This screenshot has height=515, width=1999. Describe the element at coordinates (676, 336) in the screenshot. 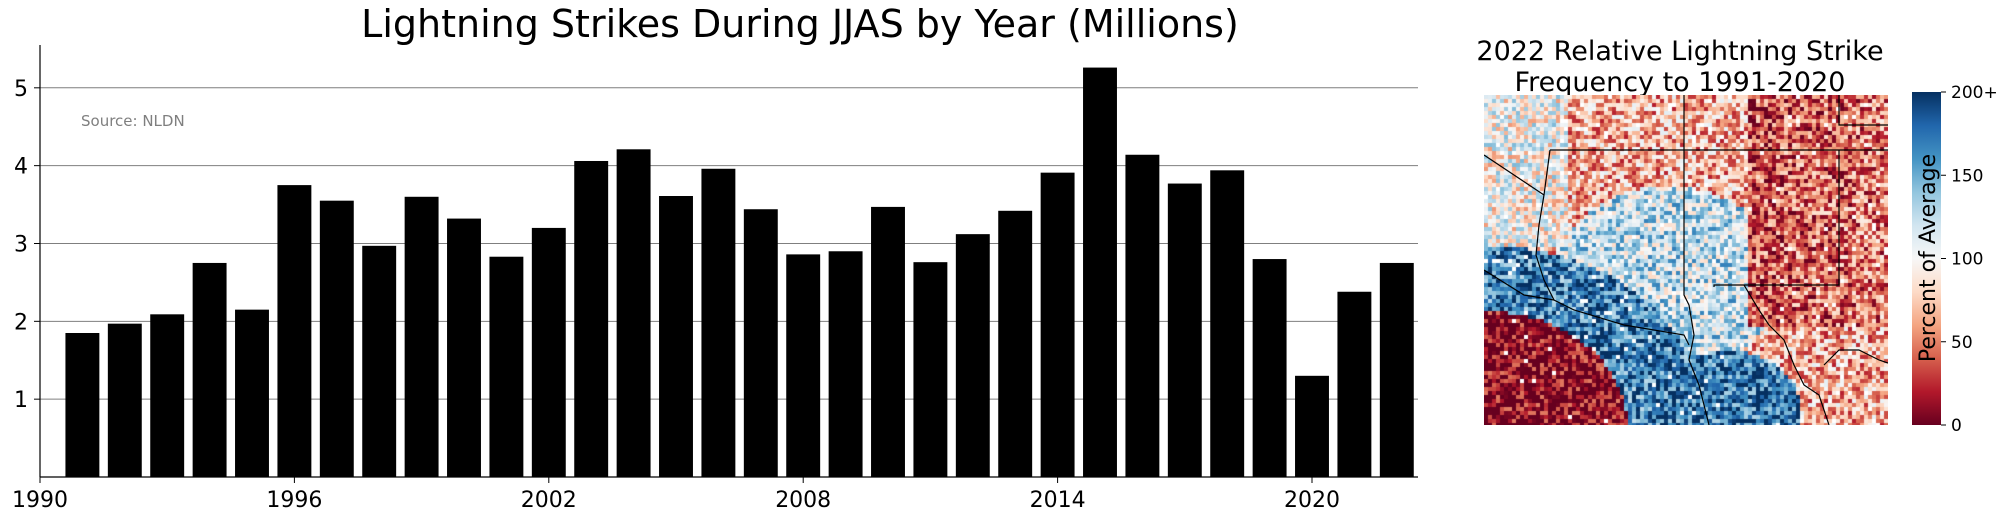

I see `bar-2005` at that location.